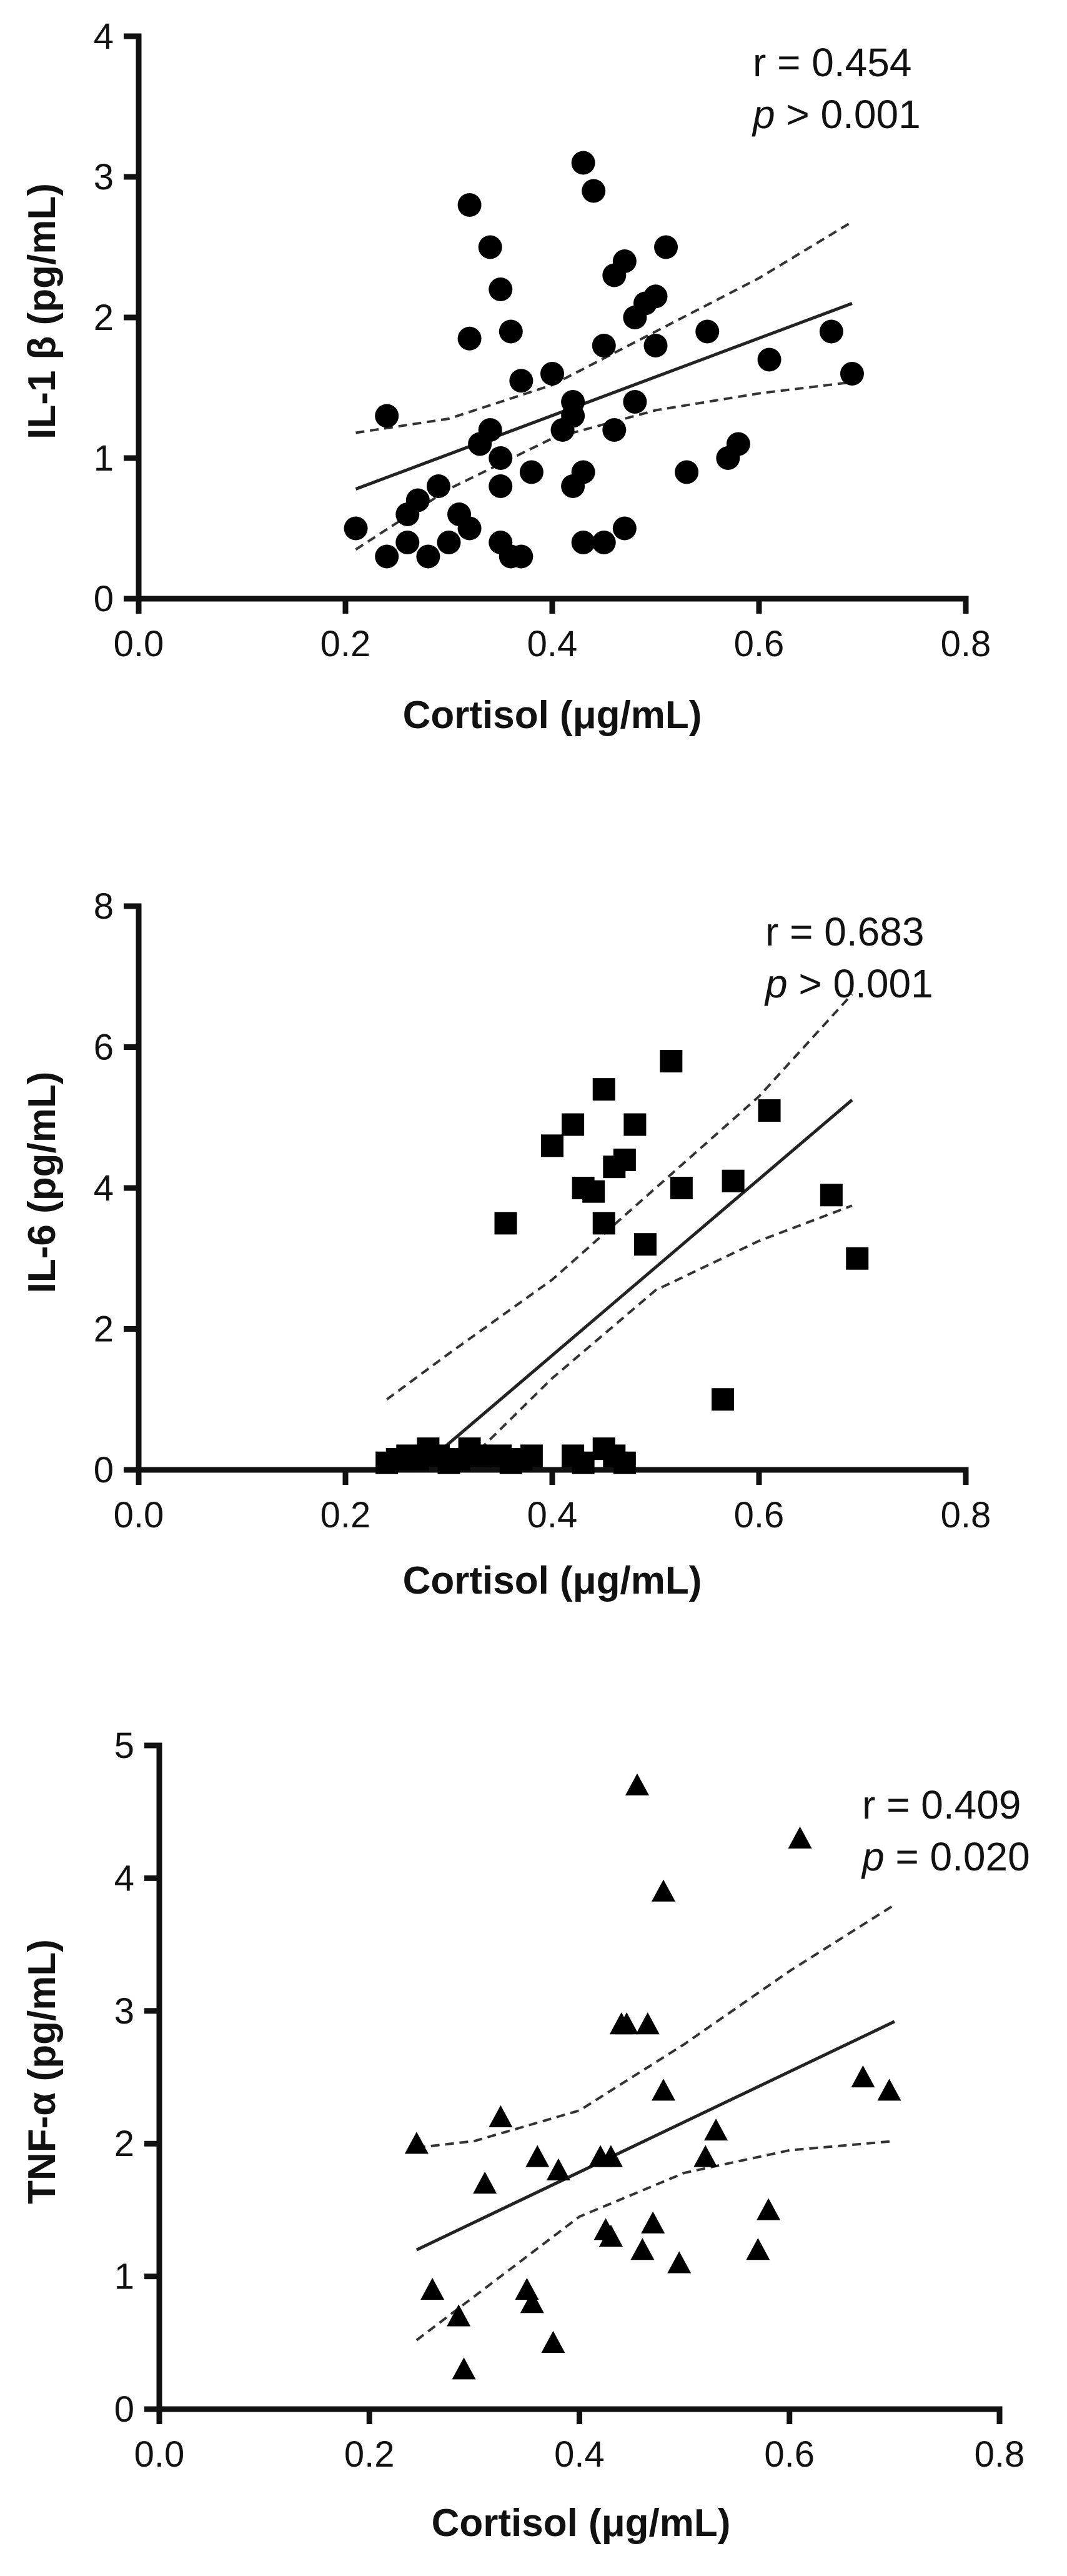 Image resolution: width=1067 pixels, height=2576 pixels. I want to click on panel-tnfa-y-tick-label: 4, so click(124, 1878).